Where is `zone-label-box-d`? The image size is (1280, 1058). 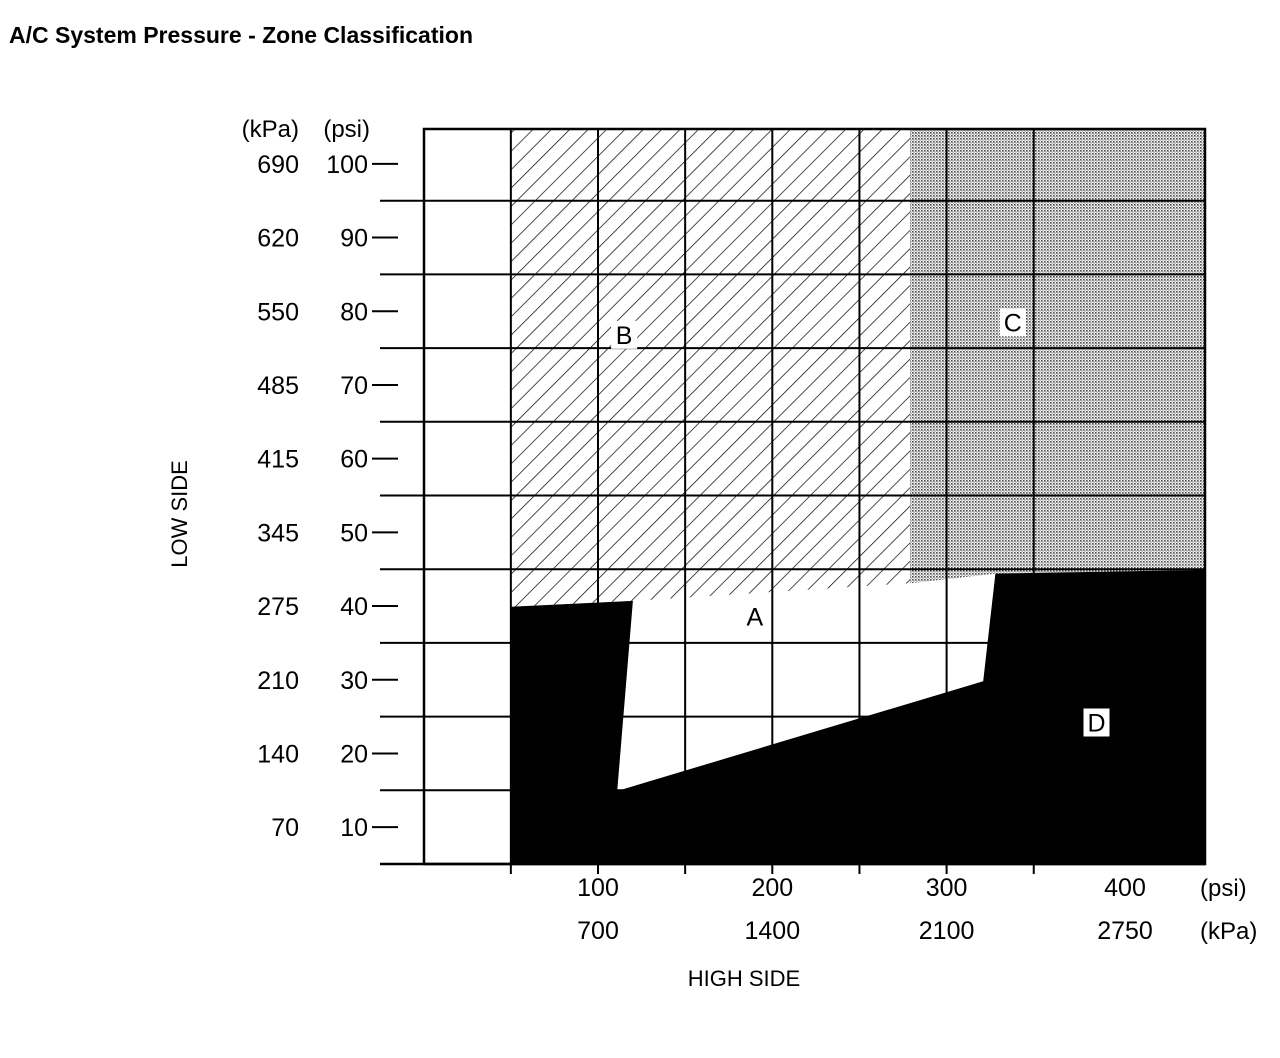
zone-label-box-d is located at coordinates (1096, 722).